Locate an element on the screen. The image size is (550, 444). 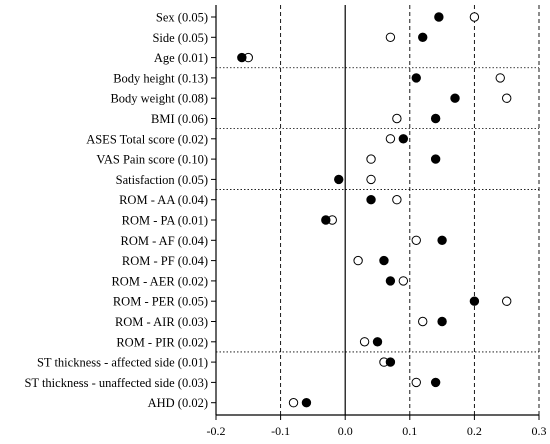
category-label: Satisfaction (0.05) is located at coordinates (162, 180).